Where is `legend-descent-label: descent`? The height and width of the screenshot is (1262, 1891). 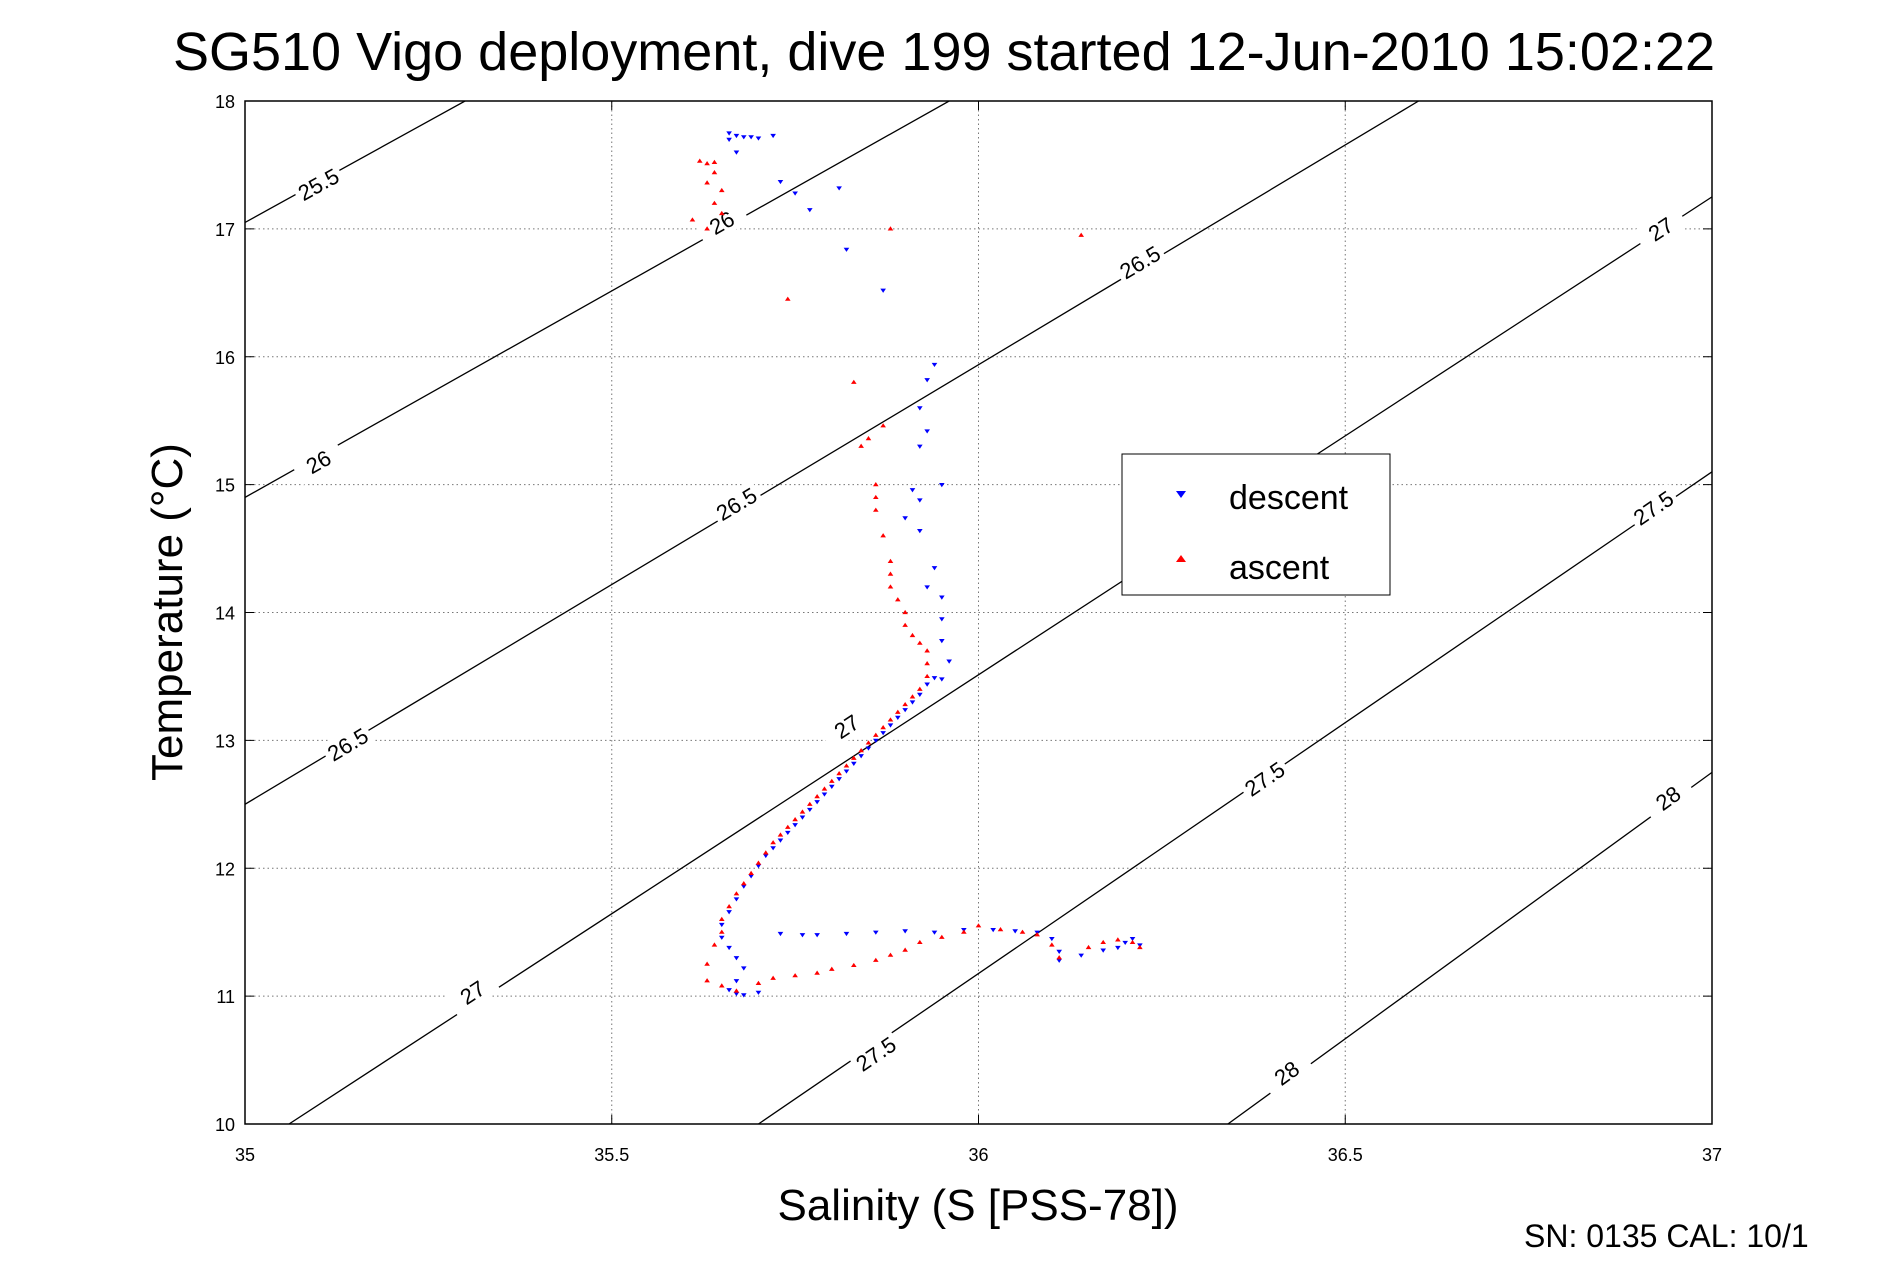
legend-descent-label: descent is located at coordinates (1289, 498).